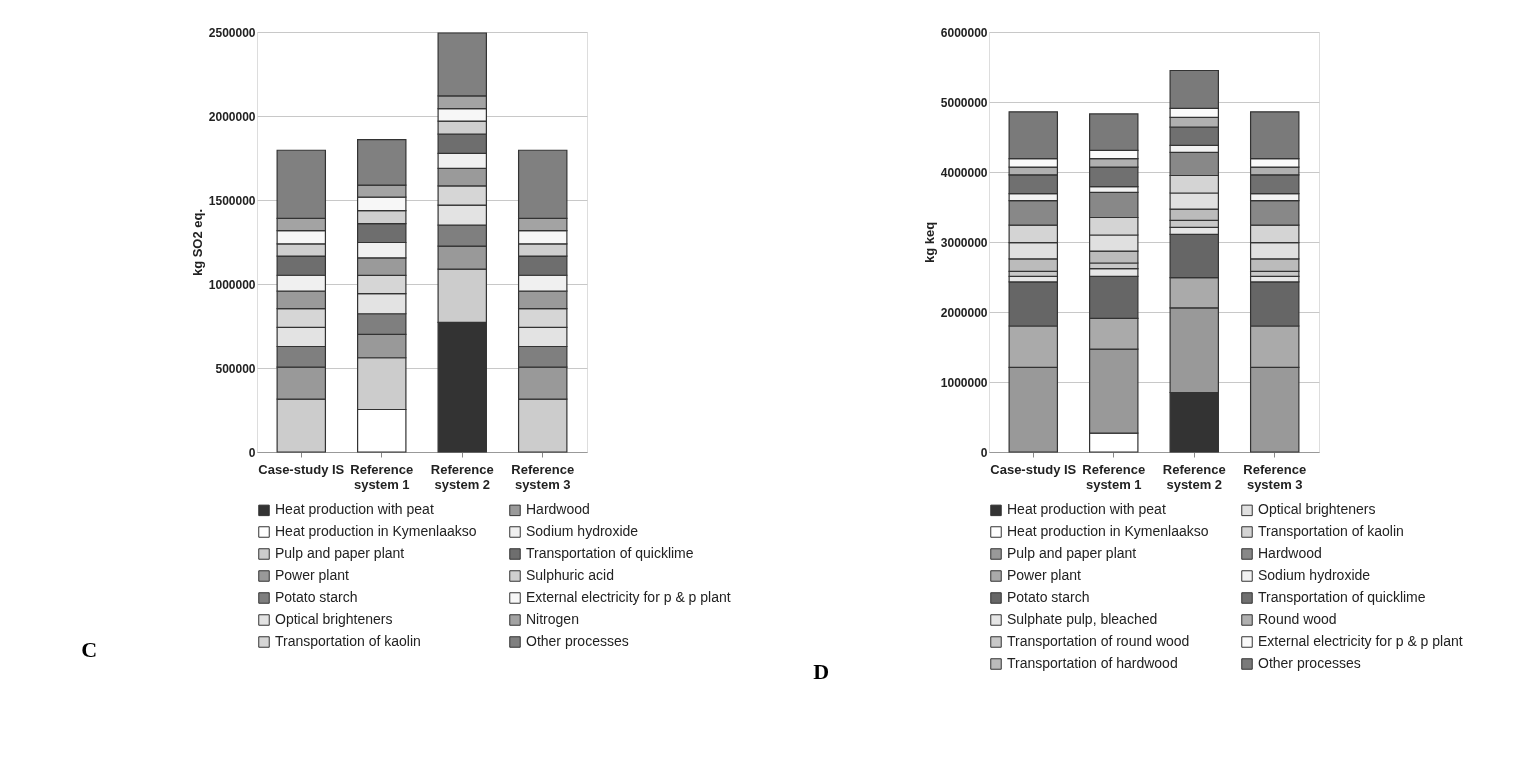  What do you see at coordinates (197, 242) in the screenshot?
I see `y-axis-title: kg SO2 eq.` at bounding box center [197, 242].